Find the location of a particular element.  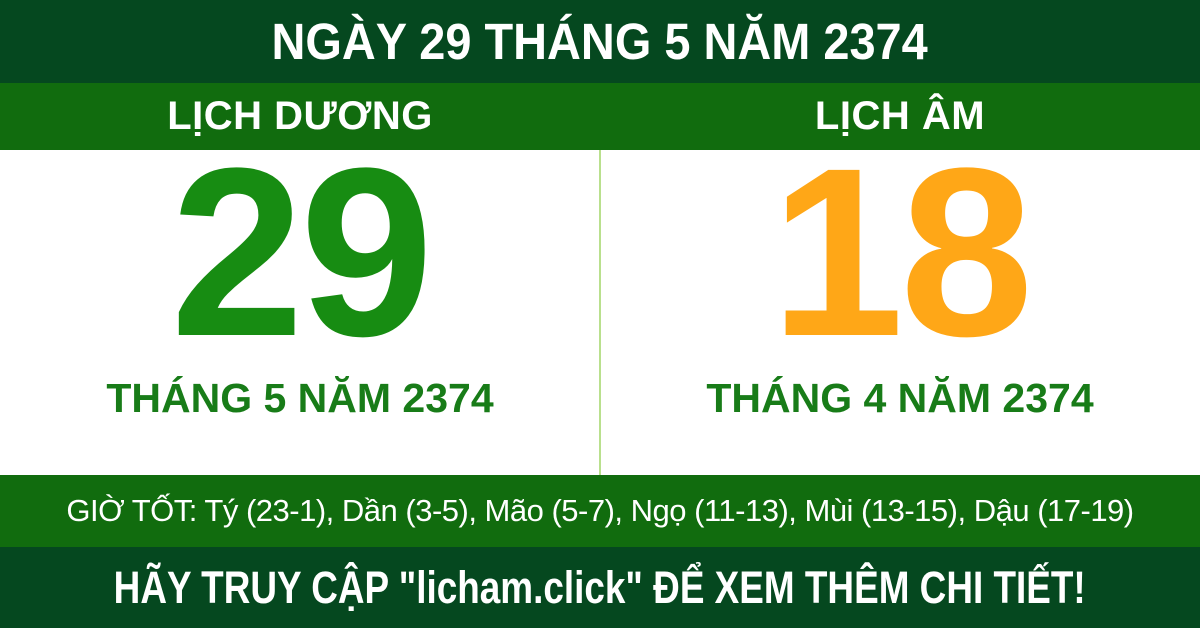

date-banner: NGÀY 29 THÁNG 5 NĂM 2374 is located at coordinates (600, 41).